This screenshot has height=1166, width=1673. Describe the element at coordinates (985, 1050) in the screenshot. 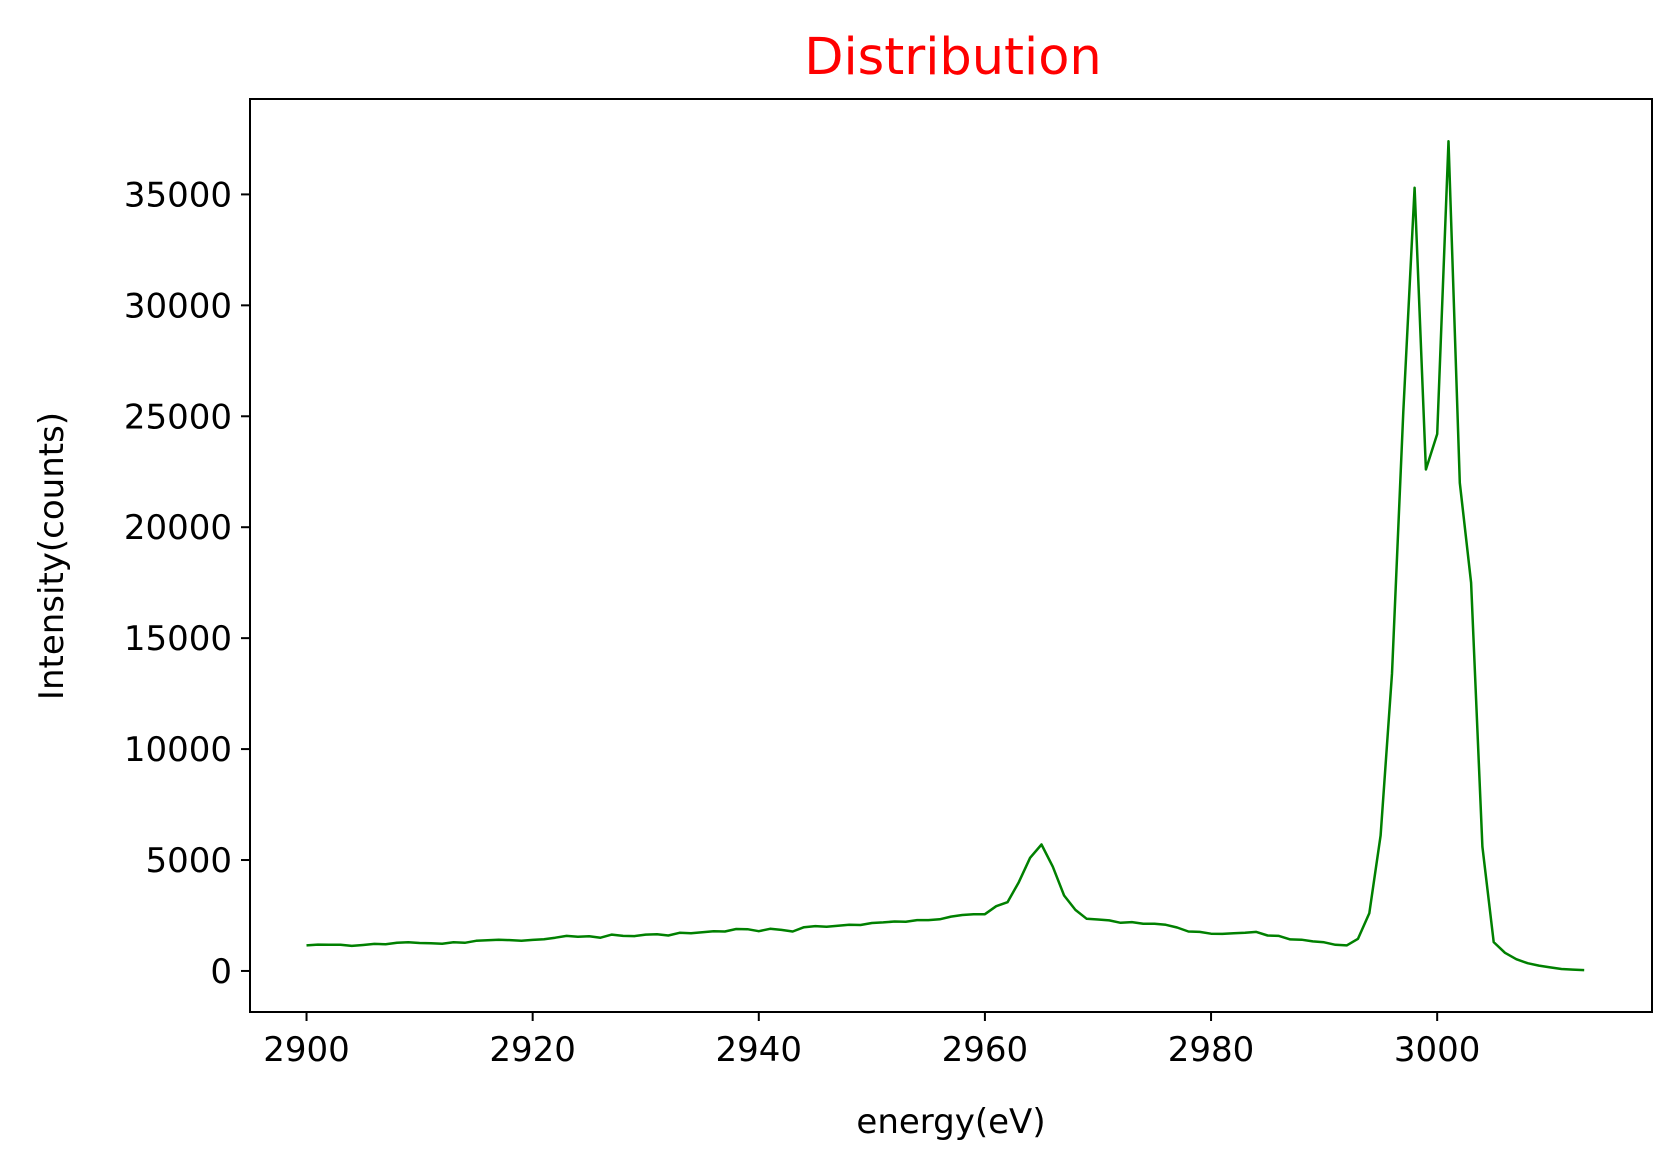

I see `x-tick-label: 2960` at that location.